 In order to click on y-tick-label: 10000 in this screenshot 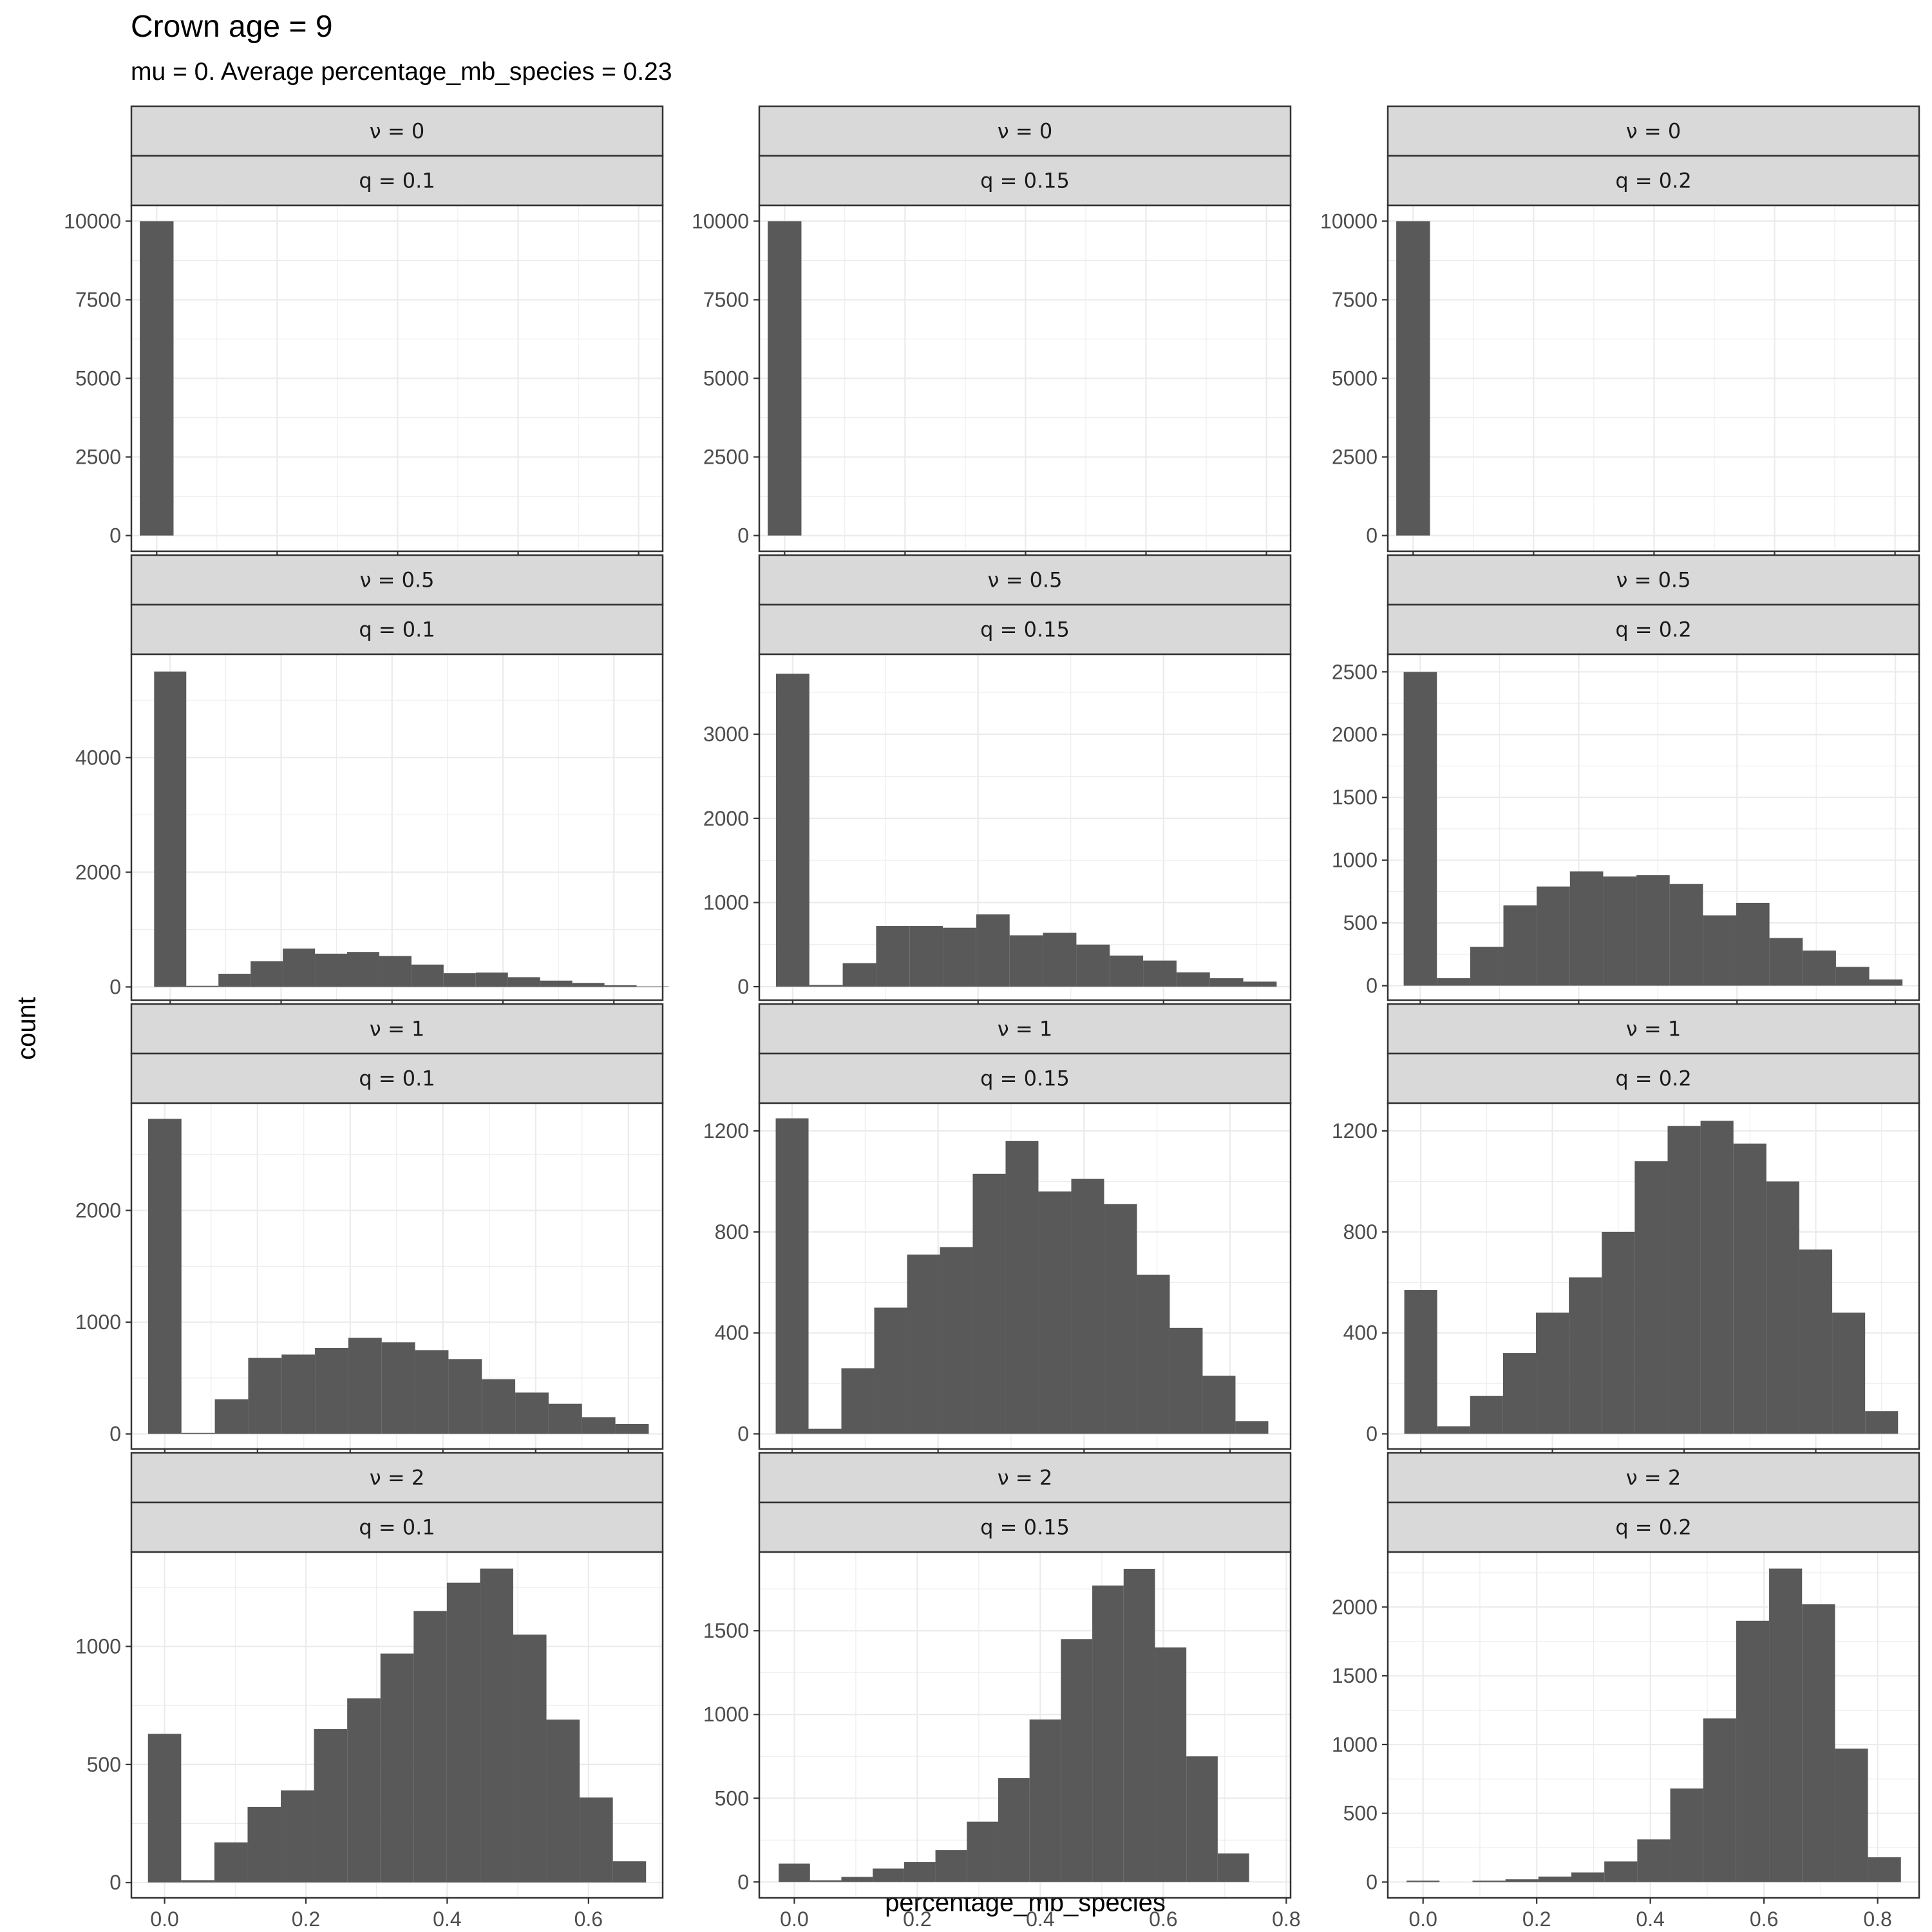, I will do `click(92, 221)`.